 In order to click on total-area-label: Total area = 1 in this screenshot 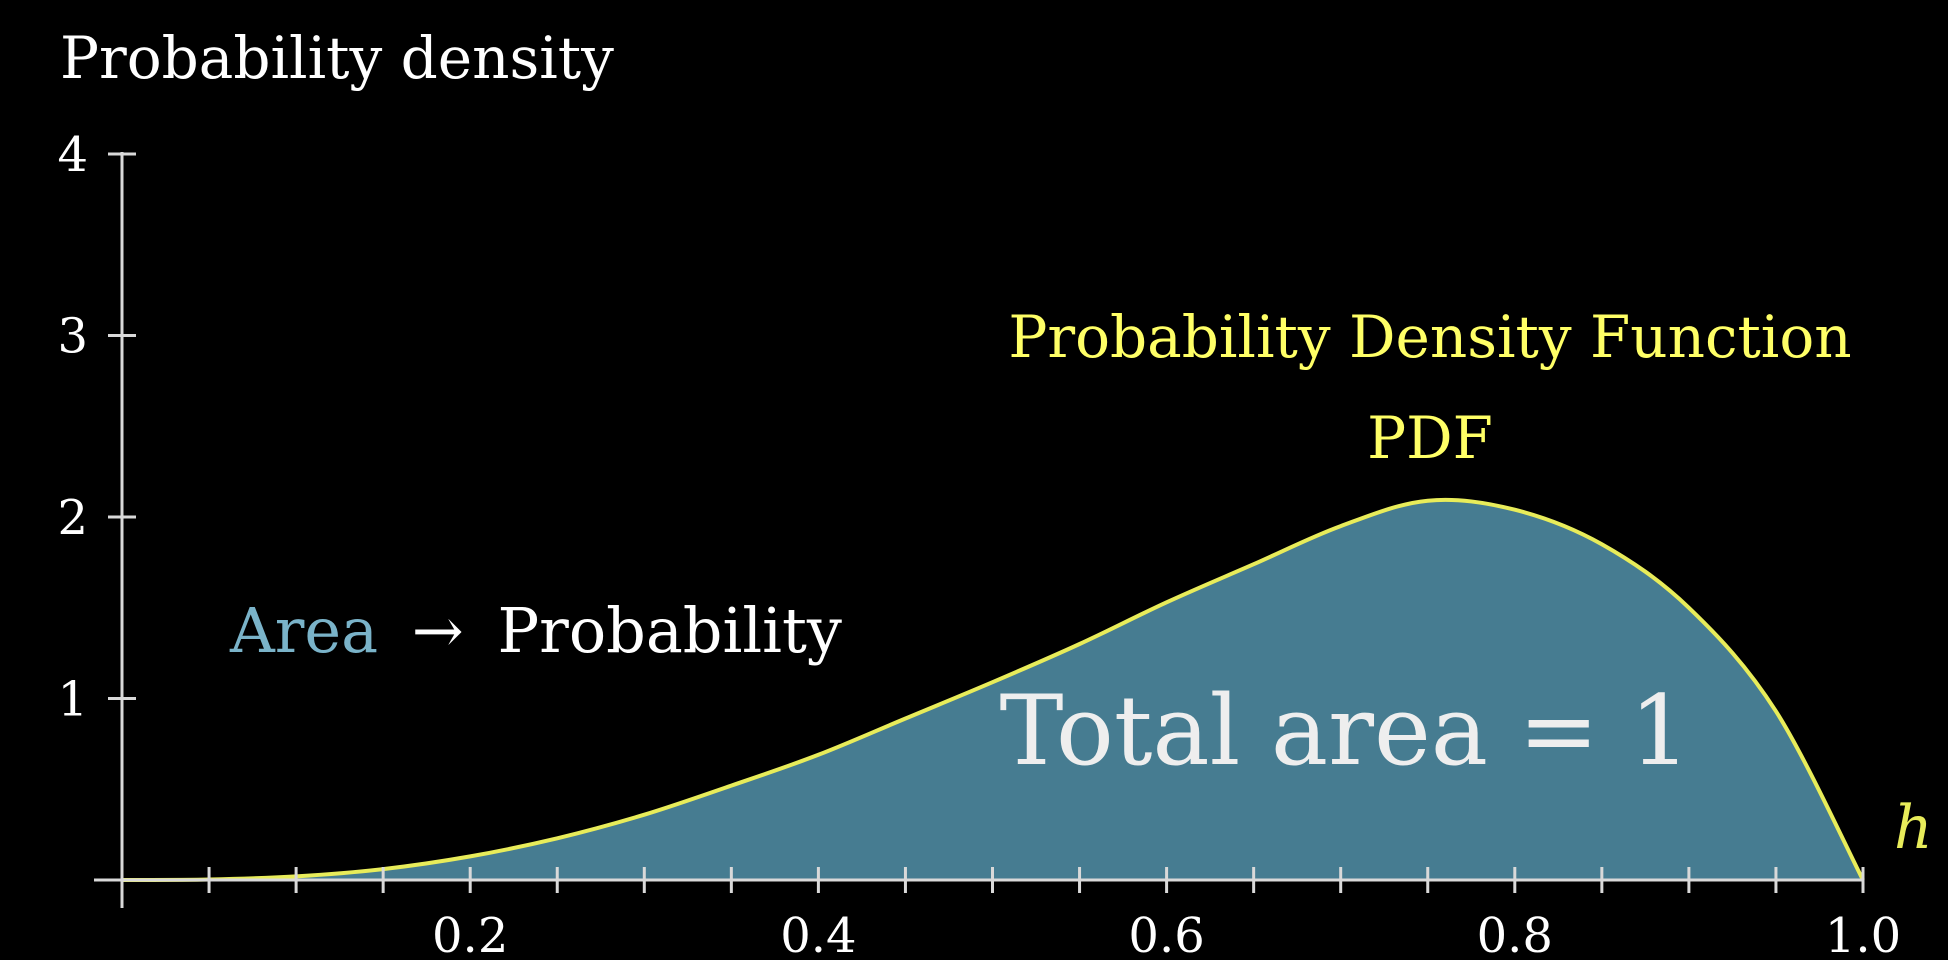, I will do `click(1344, 731)`.